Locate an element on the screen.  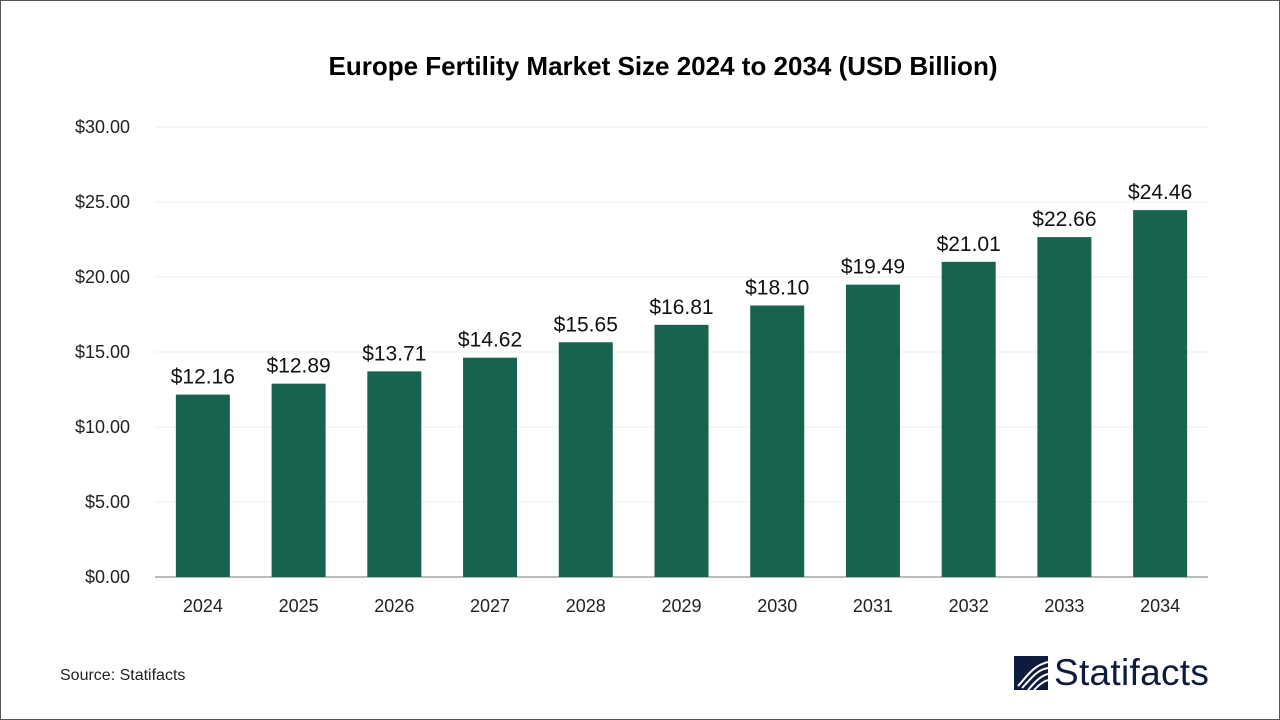
x-tick-label: 2027 is located at coordinates (490, 606).